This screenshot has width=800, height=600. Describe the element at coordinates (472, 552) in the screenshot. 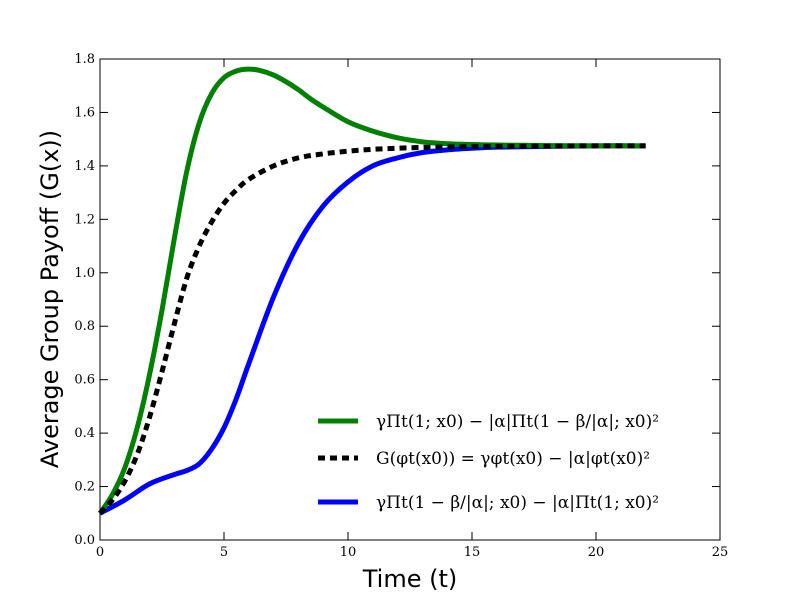

I see `x-tick-label: 15` at that location.